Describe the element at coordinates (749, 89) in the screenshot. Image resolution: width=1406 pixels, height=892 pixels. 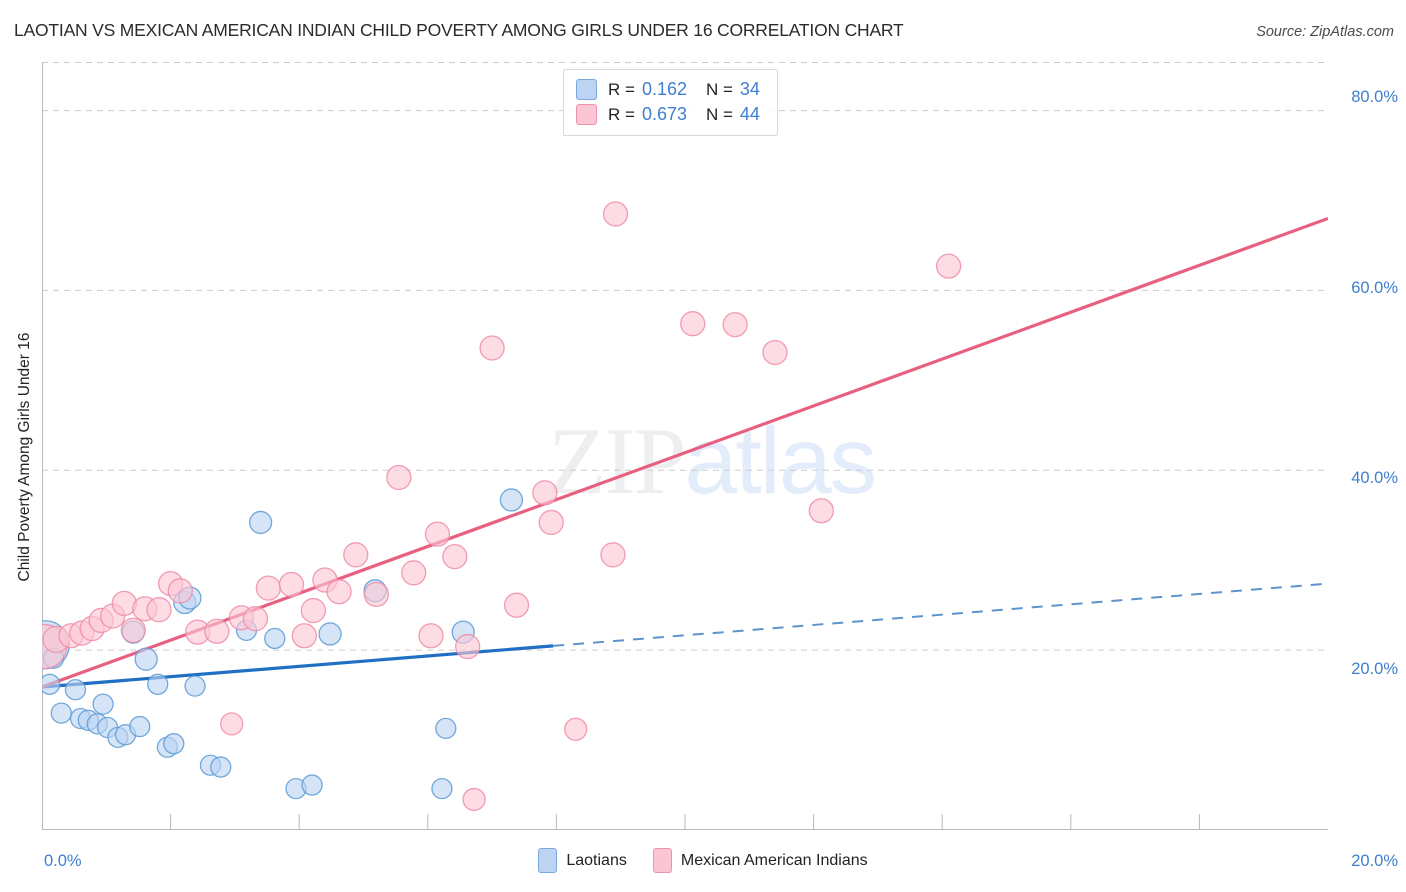
I see `n-value-laotians: 34` at that location.